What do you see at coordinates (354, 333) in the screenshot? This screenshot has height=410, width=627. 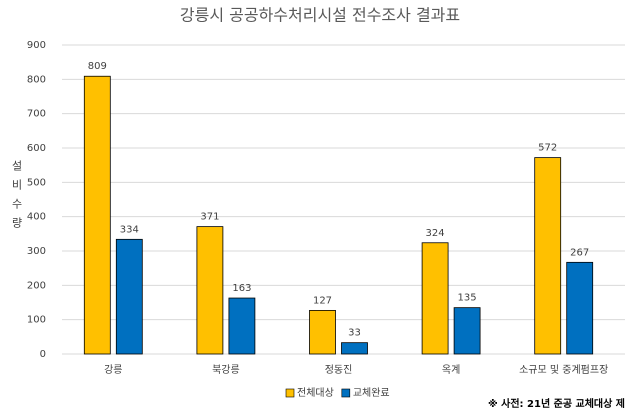 I see `value-label: 33` at bounding box center [354, 333].